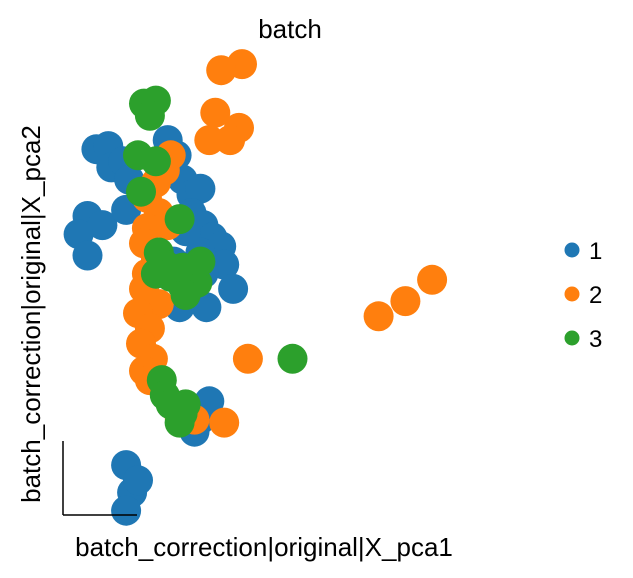  What do you see at coordinates (595, 339) in the screenshot?
I see `legend-label-3: 3` at bounding box center [595, 339].